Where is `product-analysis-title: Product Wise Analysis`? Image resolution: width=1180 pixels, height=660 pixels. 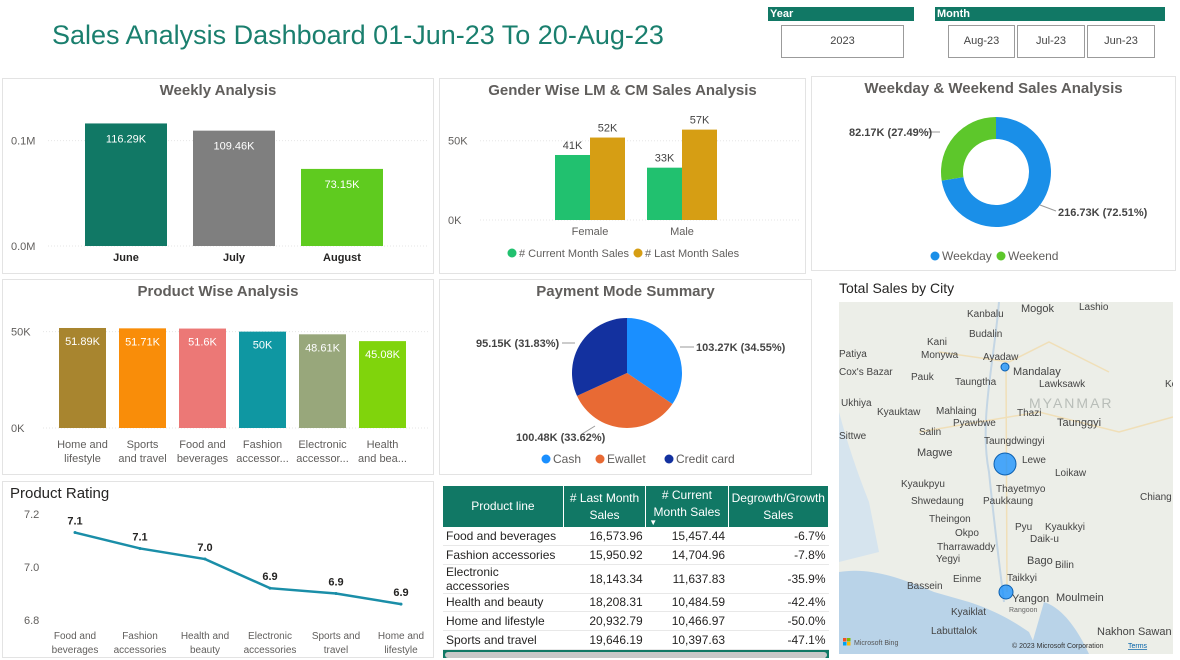
product-analysis-title: Product Wise Analysis is located at coordinates (218, 291).